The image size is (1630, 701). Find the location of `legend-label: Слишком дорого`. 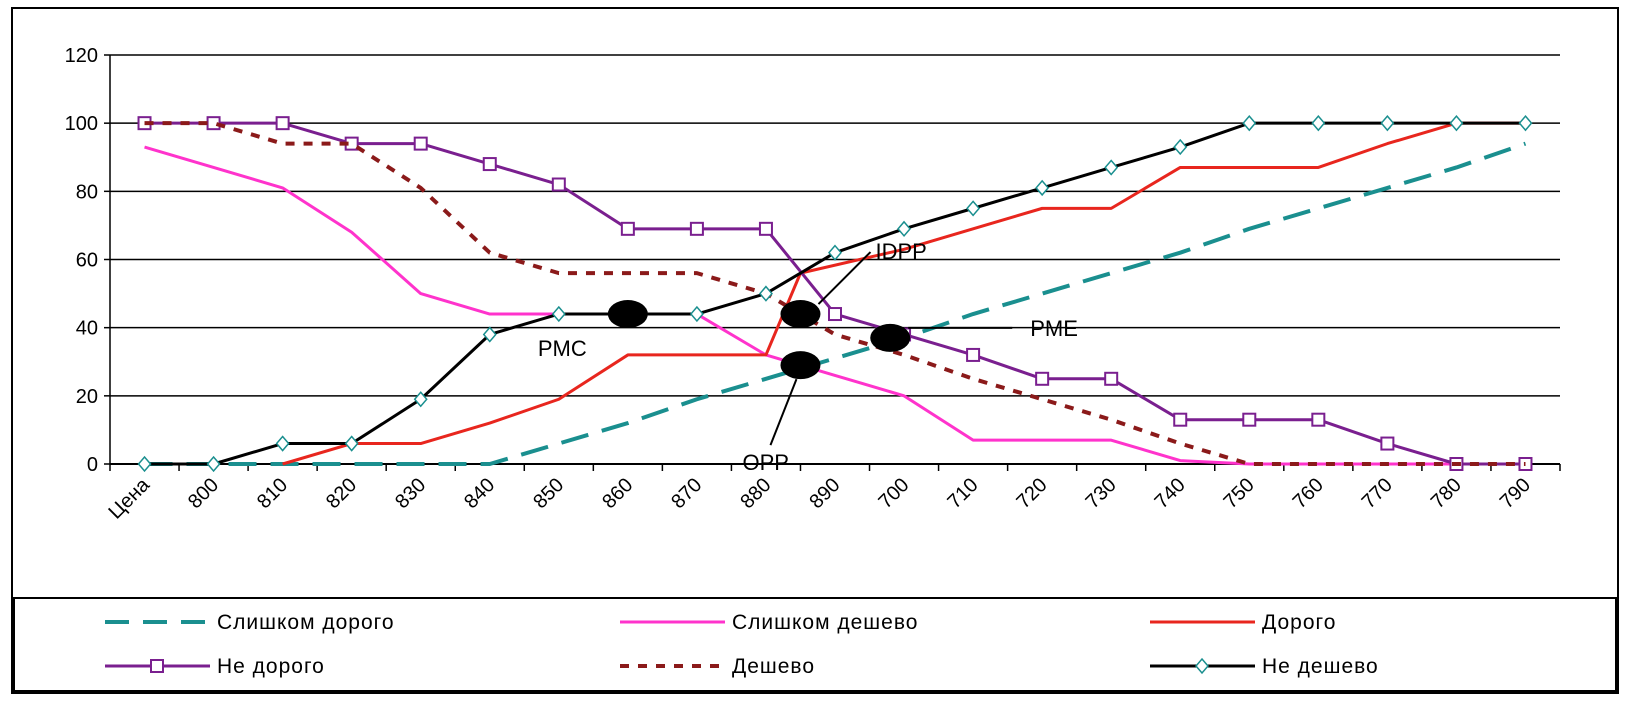

legend-label: Слишком дорого is located at coordinates (306, 622).